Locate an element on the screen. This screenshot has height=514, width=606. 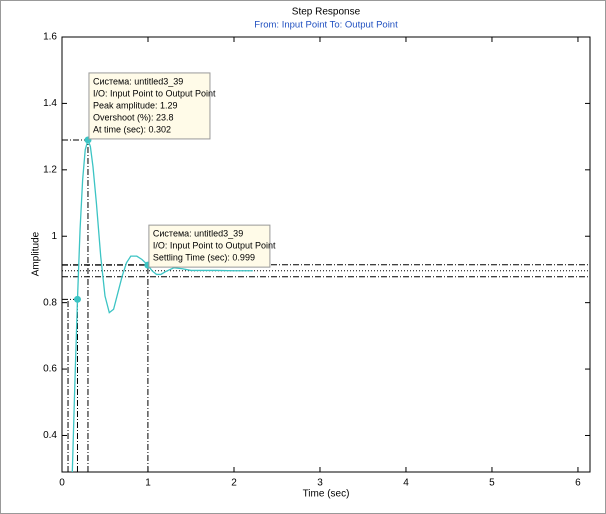
x-tick-label: 4 is located at coordinates (406, 483).